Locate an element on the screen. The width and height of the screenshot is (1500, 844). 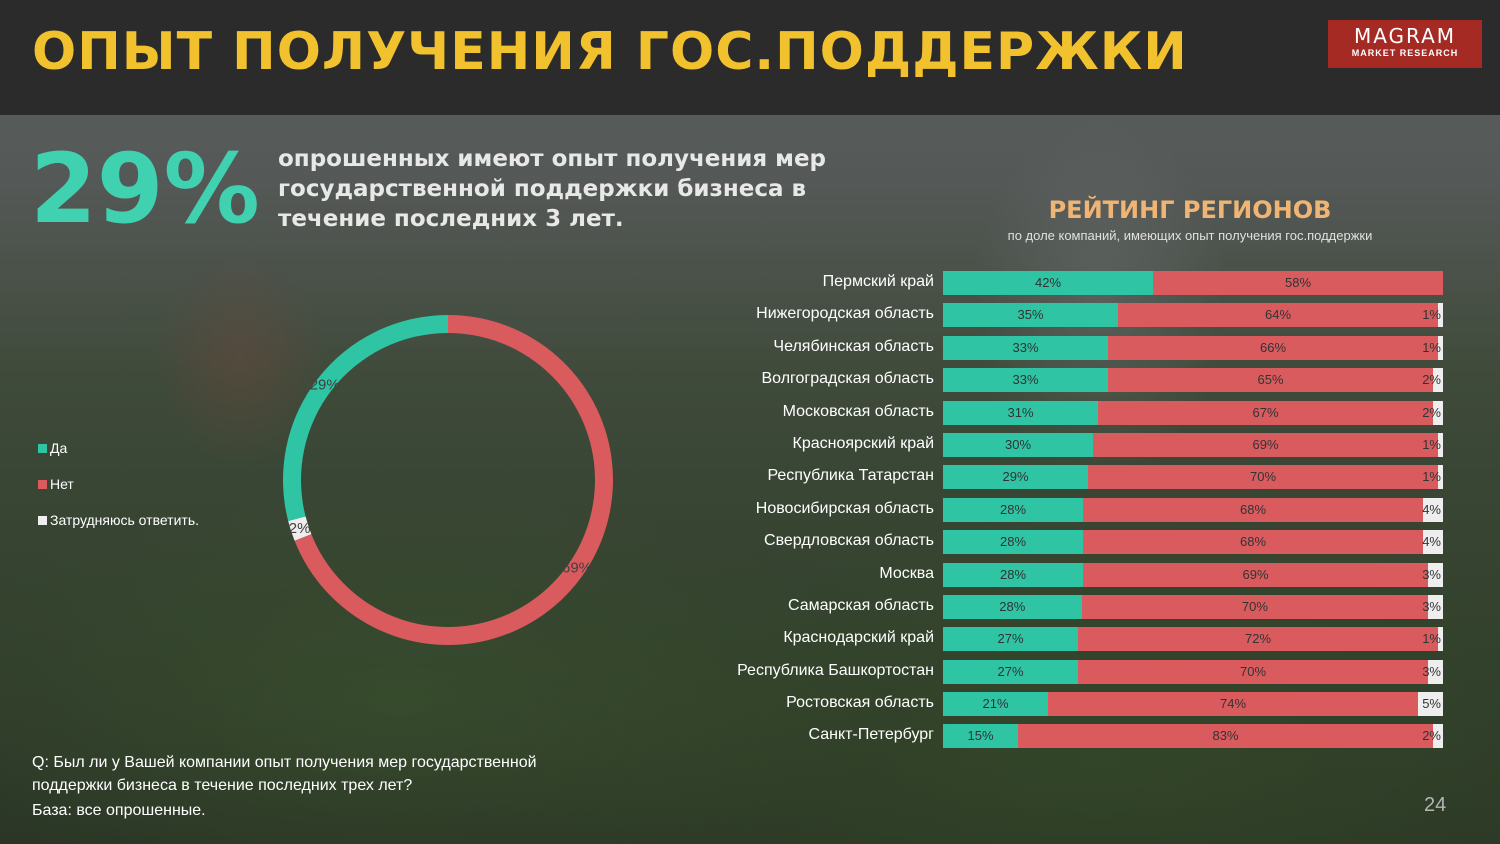
bar-segment-yes: 31% is located at coordinates (1020, 412).